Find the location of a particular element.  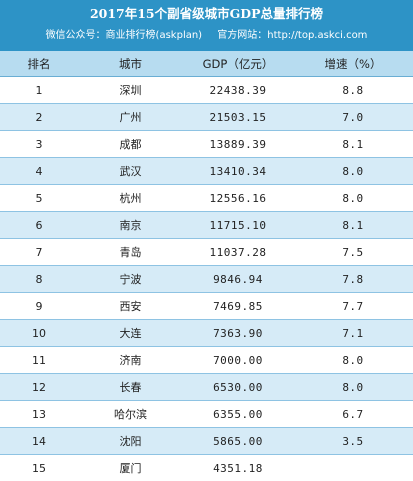

city-cell: 沈阳 is located at coordinates (130, 441).